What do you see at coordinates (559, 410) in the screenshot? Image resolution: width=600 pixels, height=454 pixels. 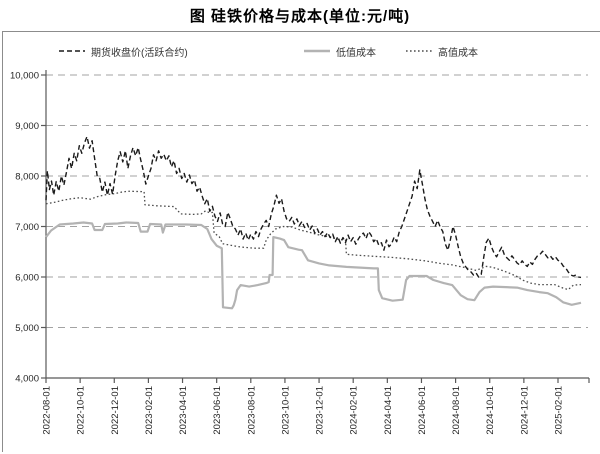 I see `x-tick-label: 2025-02-01` at bounding box center [559, 410].